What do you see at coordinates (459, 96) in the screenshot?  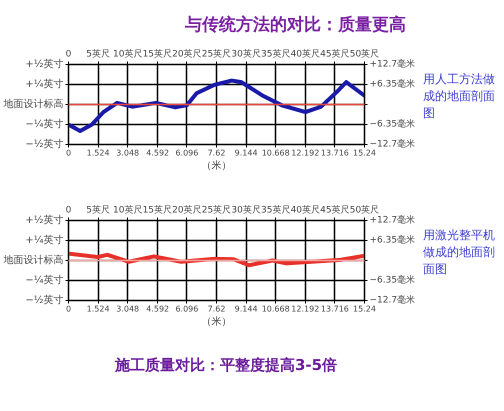 I see `text: 用人工方法做成的地面剖面图` at bounding box center [459, 96].